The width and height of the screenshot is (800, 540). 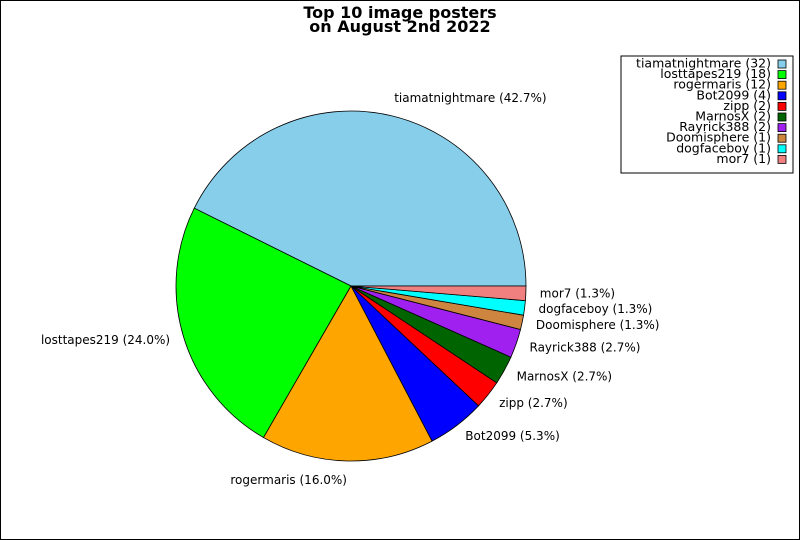 I want to click on legend-swatch-bot2099, so click(x=782, y=96).